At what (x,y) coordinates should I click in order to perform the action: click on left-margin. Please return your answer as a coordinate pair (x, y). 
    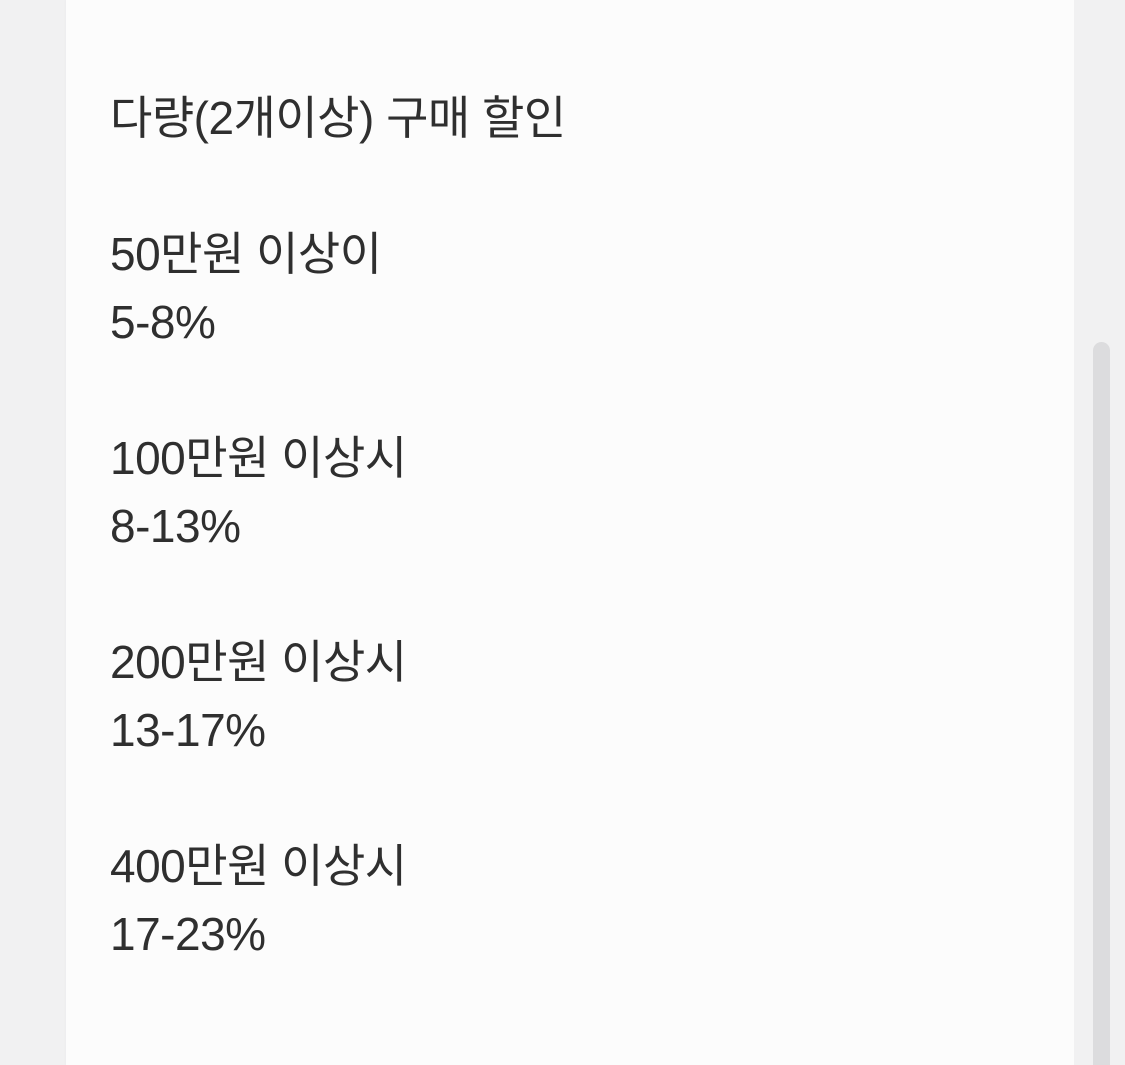
    Looking at the image, I should click on (33, 532).